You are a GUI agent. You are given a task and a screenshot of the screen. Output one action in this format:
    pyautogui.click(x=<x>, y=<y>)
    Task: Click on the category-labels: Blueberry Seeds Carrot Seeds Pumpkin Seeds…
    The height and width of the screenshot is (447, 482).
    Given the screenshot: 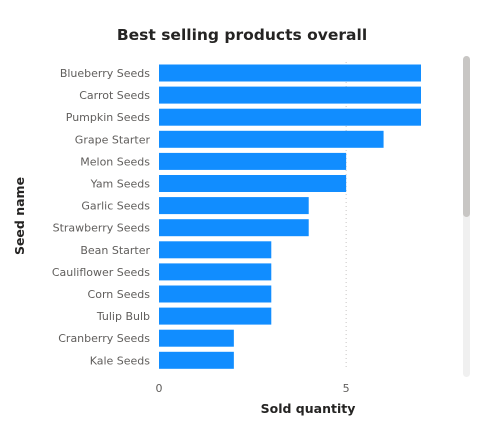 What is the action you would take?
    pyautogui.click(x=101, y=217)
    